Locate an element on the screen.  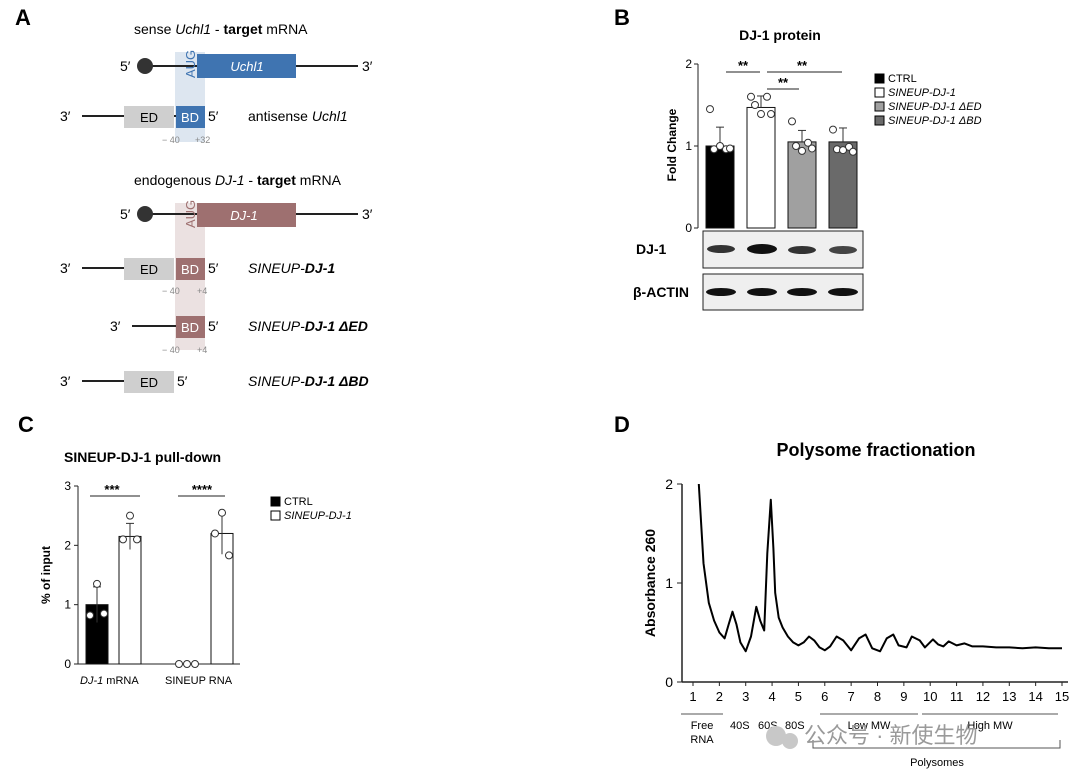
chart-c-ylabel: % of input is located at coordinates (46, 575).